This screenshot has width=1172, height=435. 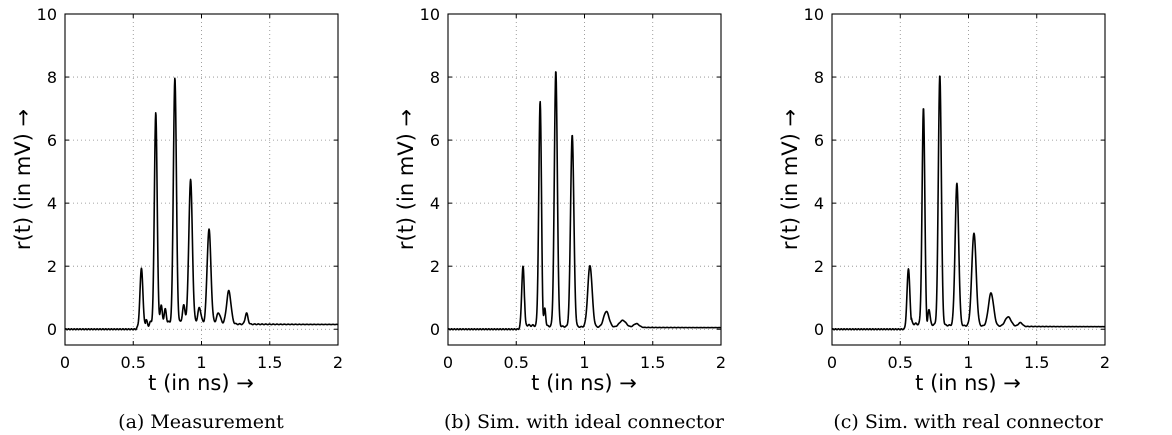 I want to click on figure-caption: (b) Sim. with ideal connector, so click(x=584, y=422).